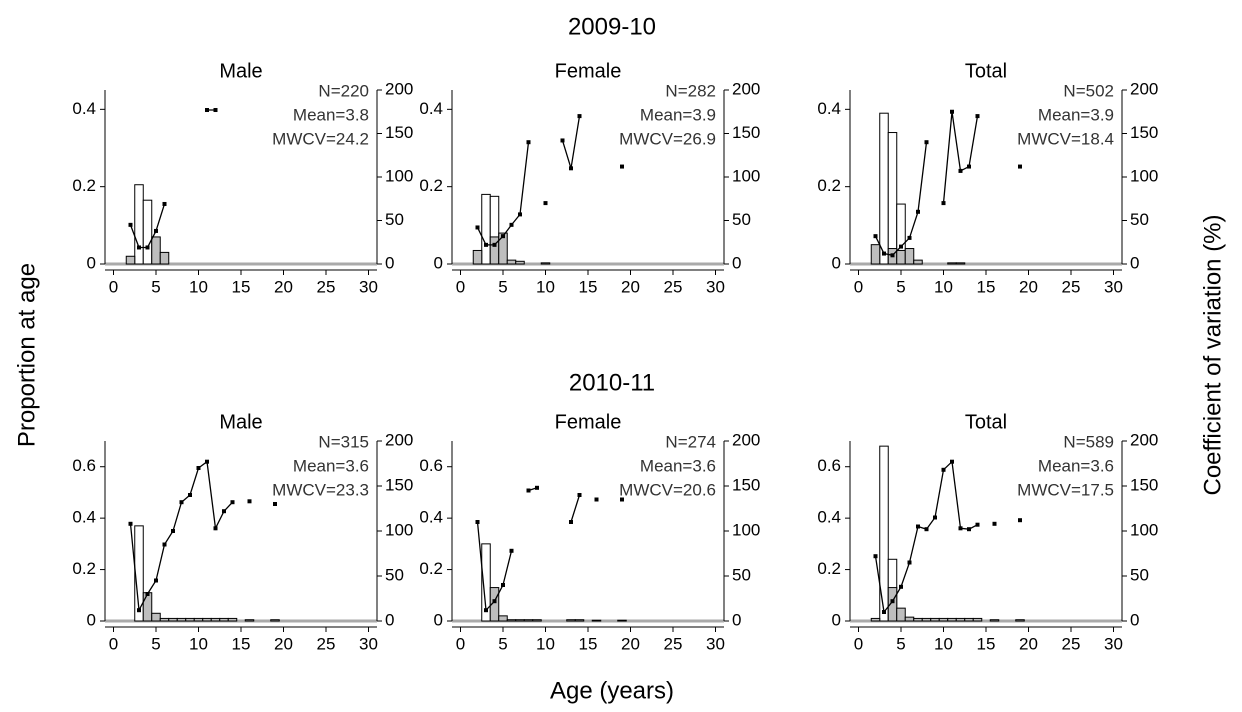  Describe the element at coordinates (588, 422) in the screenshot. I see `panel-title: Female` at that location.